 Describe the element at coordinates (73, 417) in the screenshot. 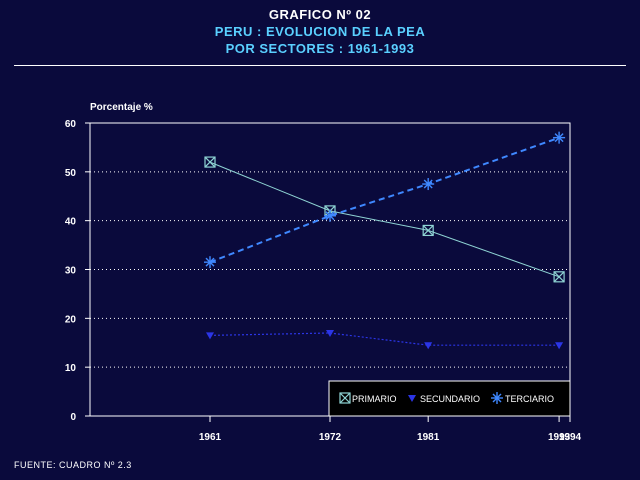

I see `y-tick-label-0: 0` at that location.